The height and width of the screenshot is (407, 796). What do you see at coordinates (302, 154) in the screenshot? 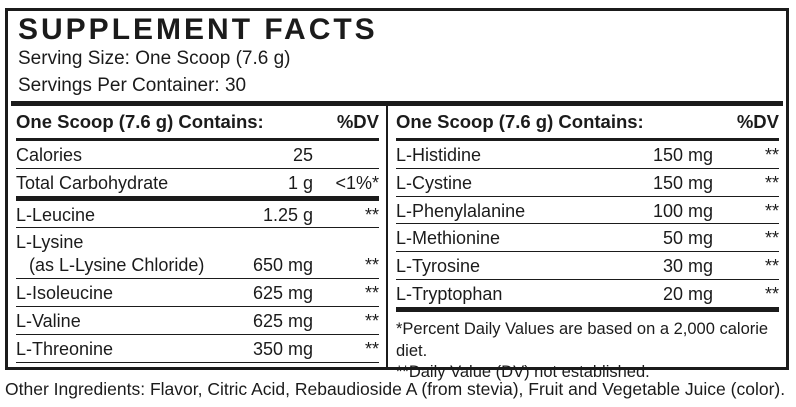
I see `nutrient-amount: 25` at bounding box center [302, 154].